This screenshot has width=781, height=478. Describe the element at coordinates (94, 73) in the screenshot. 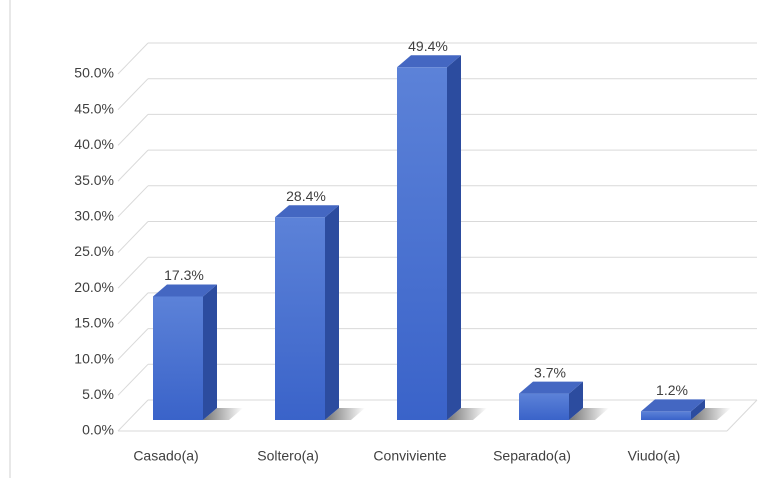

I see `y-tick-label: 50.0%` at that location.